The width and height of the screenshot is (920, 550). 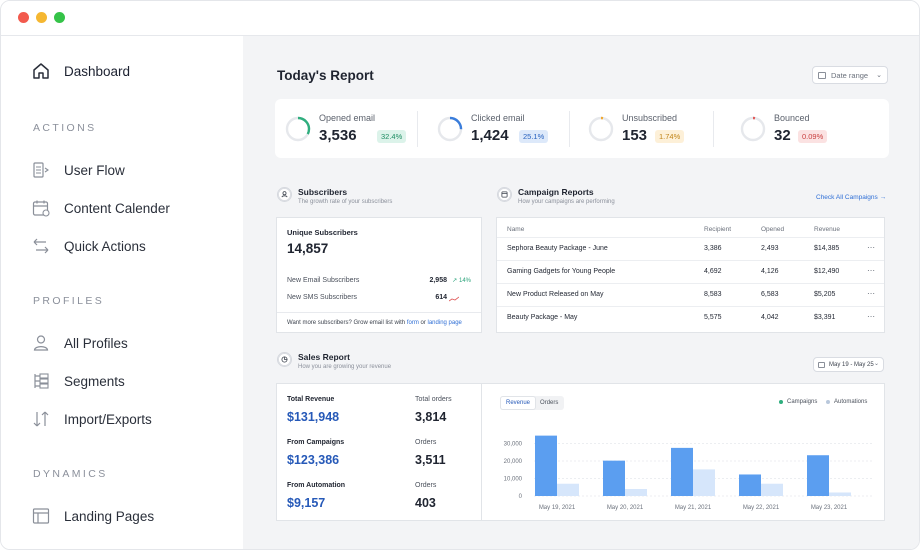 What do you see at coordinates (828, 402) in the screenshot?
I see `legend-swatch` at bounding box center [828, 402].